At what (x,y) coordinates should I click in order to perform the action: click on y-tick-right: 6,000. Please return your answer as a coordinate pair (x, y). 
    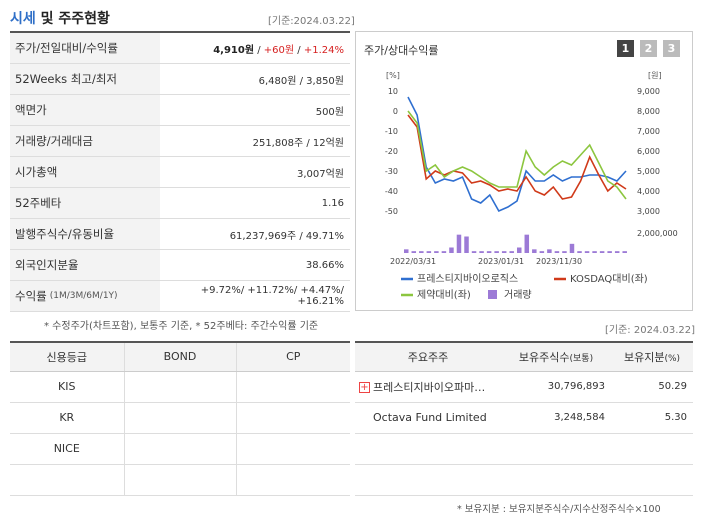
    Looking at the image, I should click on (648, 151).